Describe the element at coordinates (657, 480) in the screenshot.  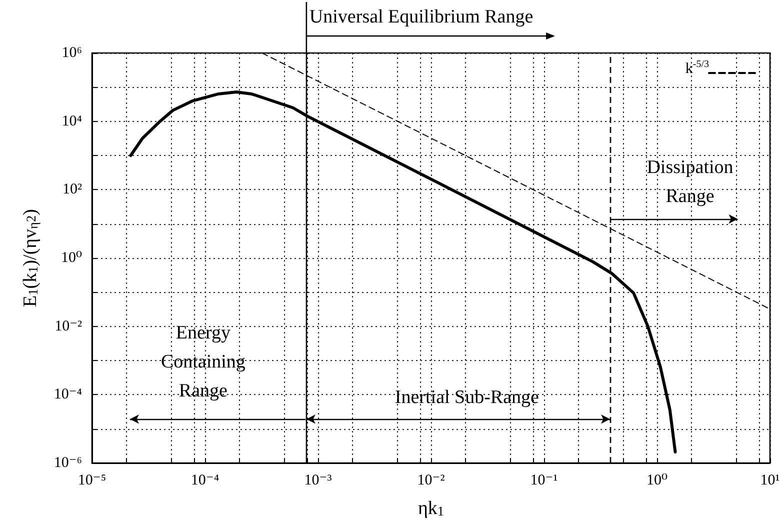
I see `x-tick-label: 10⁰` at that location.